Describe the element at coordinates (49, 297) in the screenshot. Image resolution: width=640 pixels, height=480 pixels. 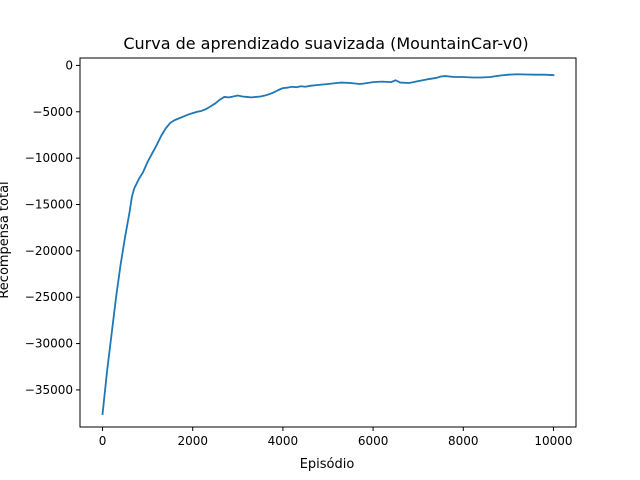
I see `y-tick-label: −25000` at that location.